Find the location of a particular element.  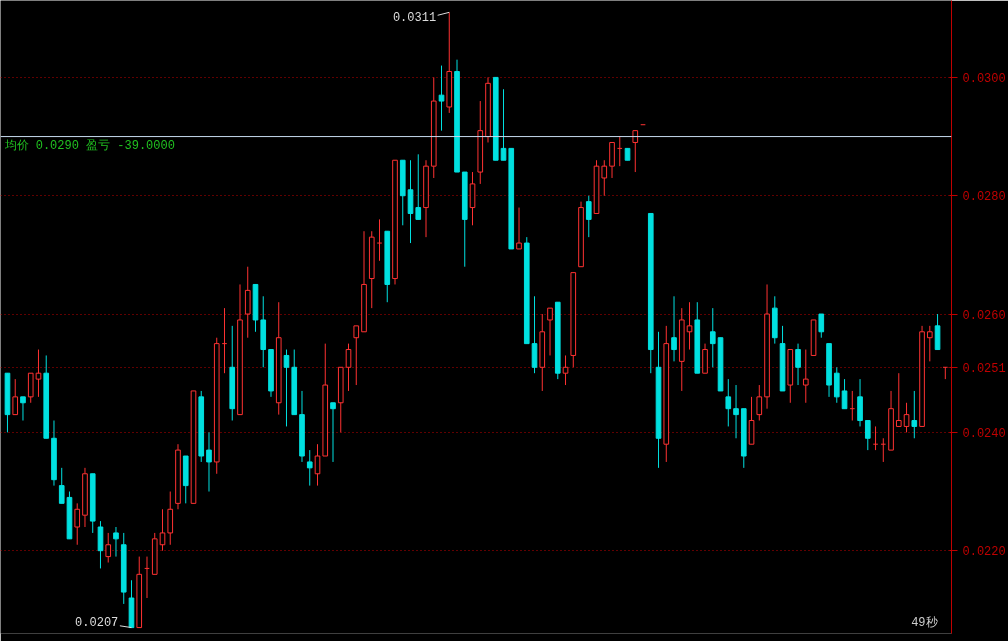

annotation: 49秒 is located at coordinates (924, 622).